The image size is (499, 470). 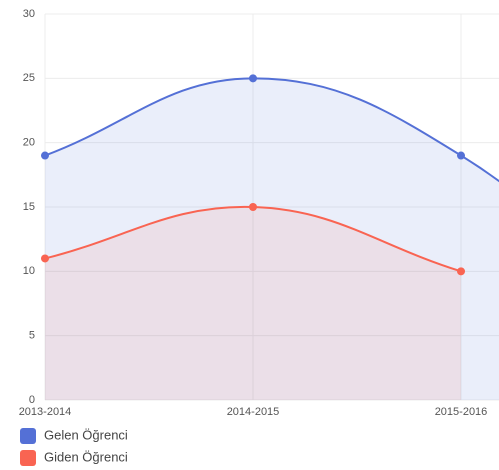 I want to click on y-tick-label: 20, so click(x=29, y=143).